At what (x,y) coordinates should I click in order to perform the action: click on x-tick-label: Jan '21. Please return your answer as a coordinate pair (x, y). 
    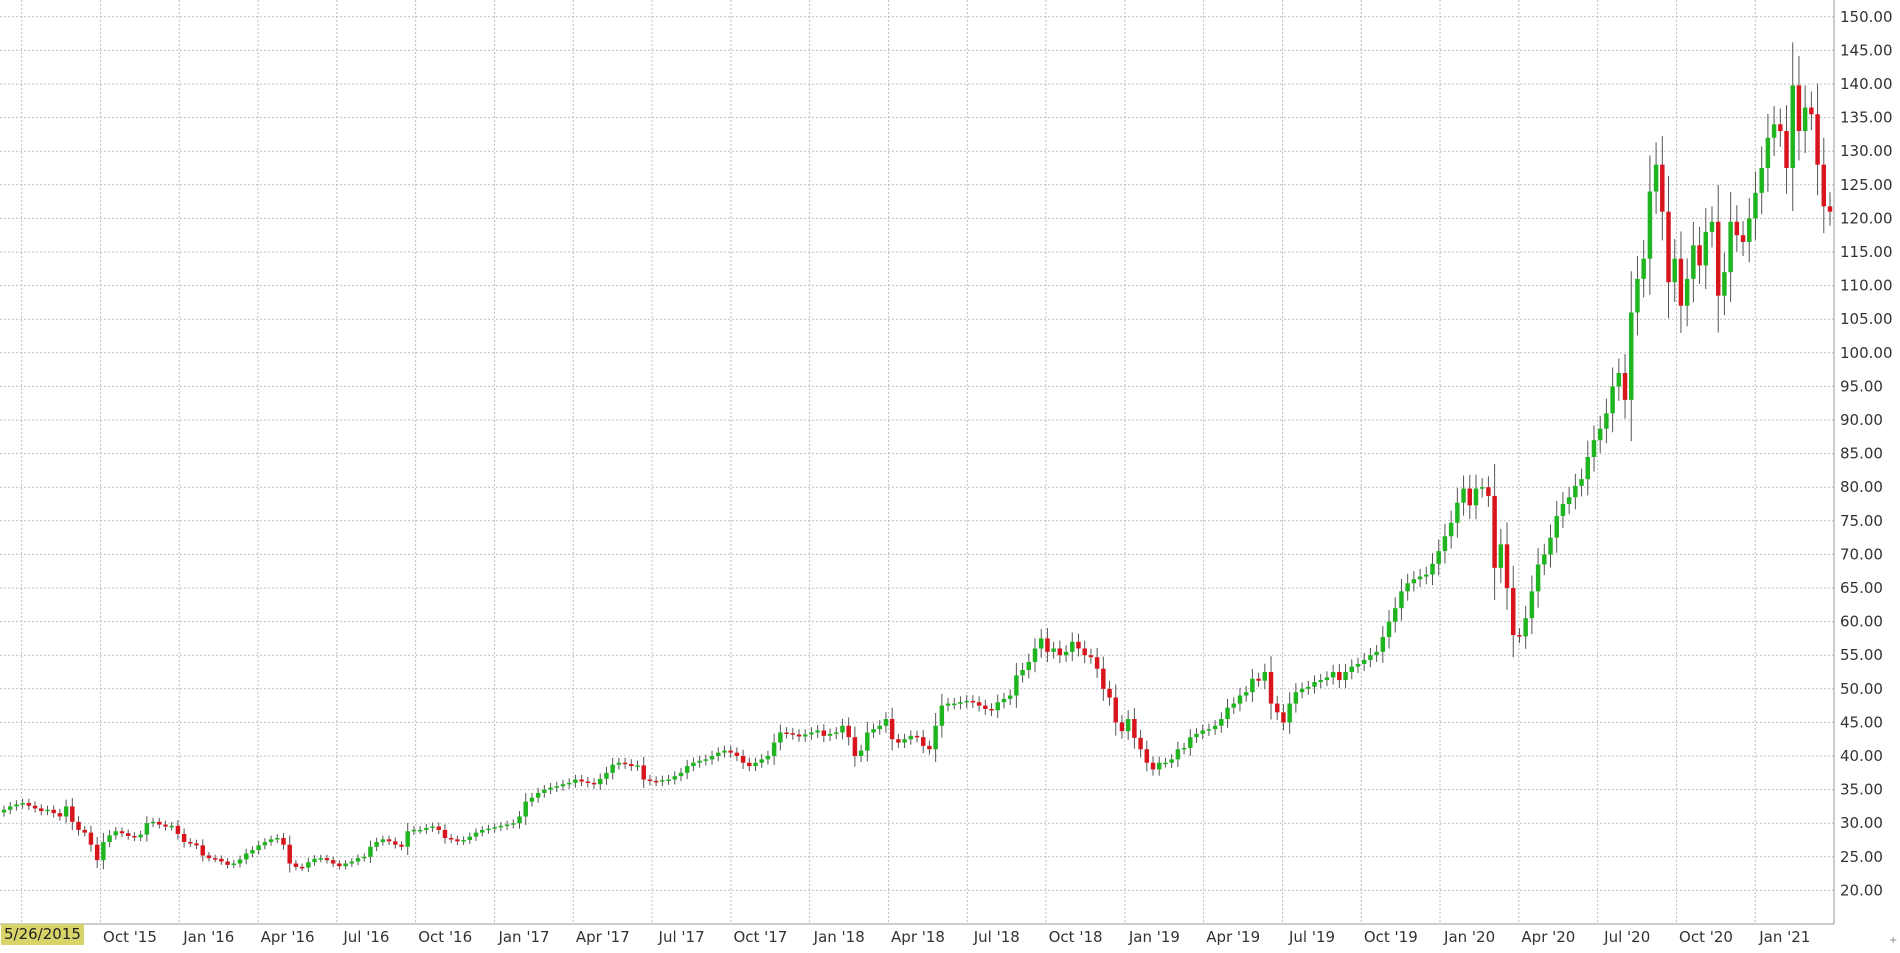
    Looking at the image, I should click on (1784, 937).